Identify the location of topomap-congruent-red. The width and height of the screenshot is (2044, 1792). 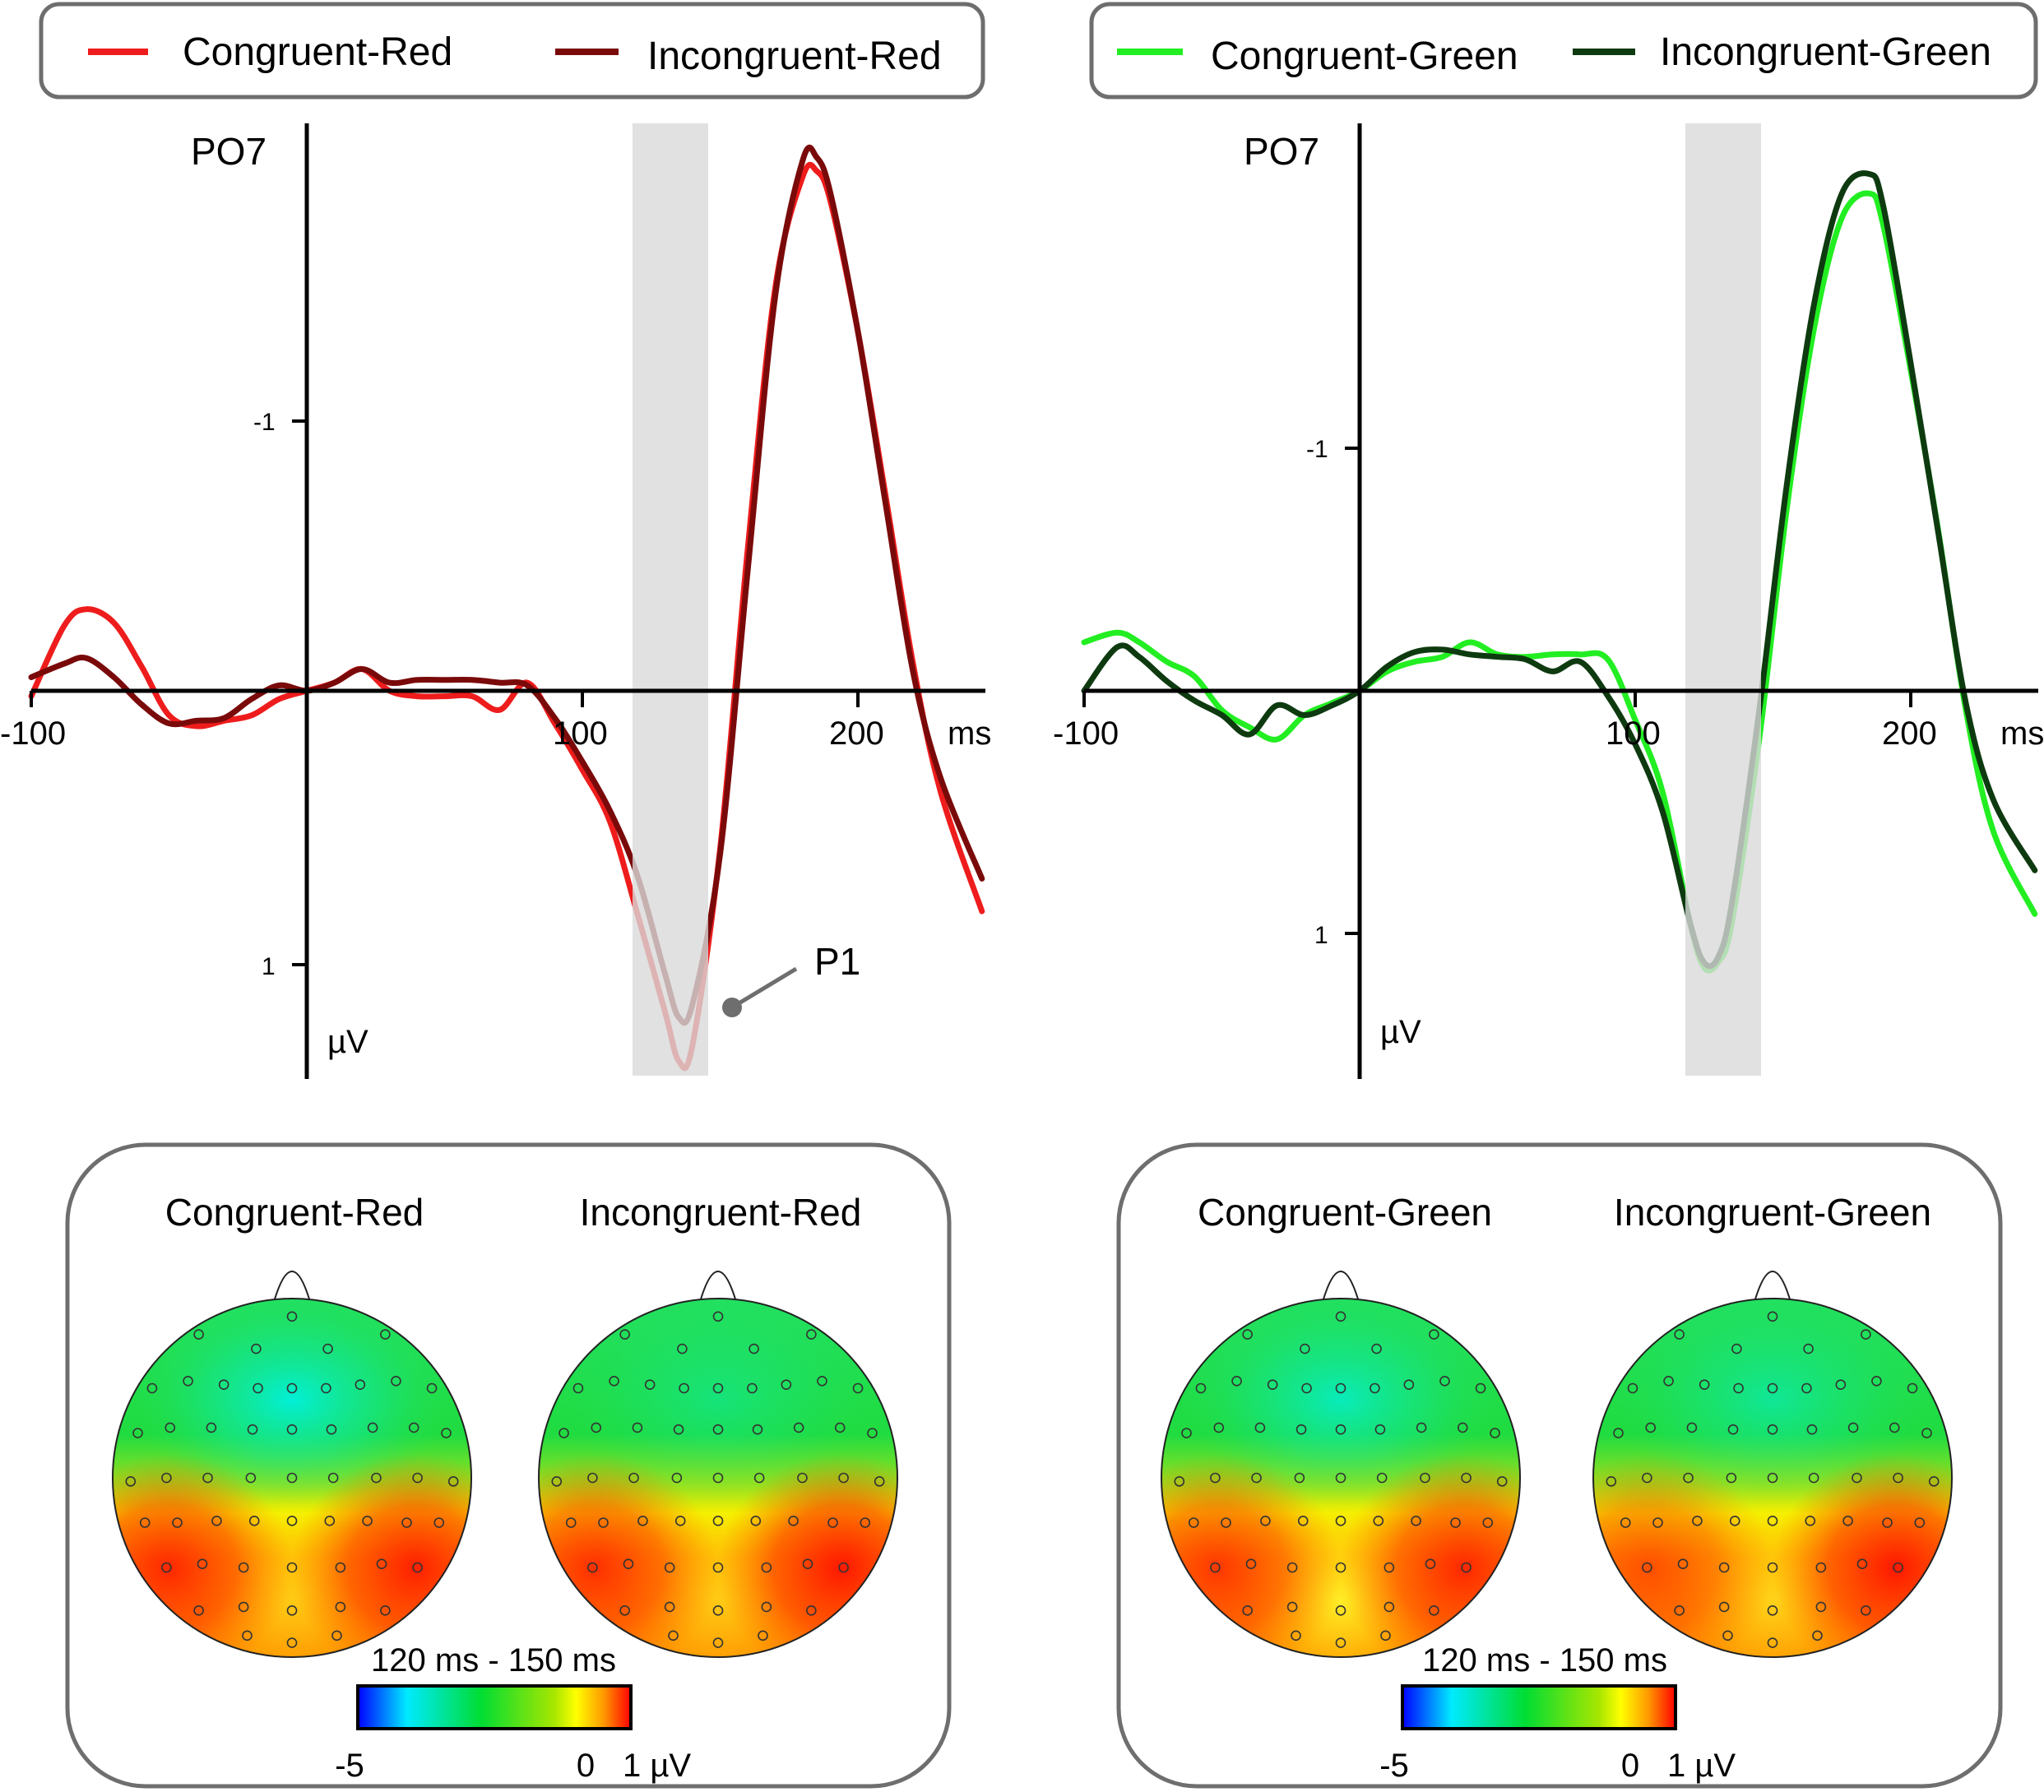
(292, 1464).